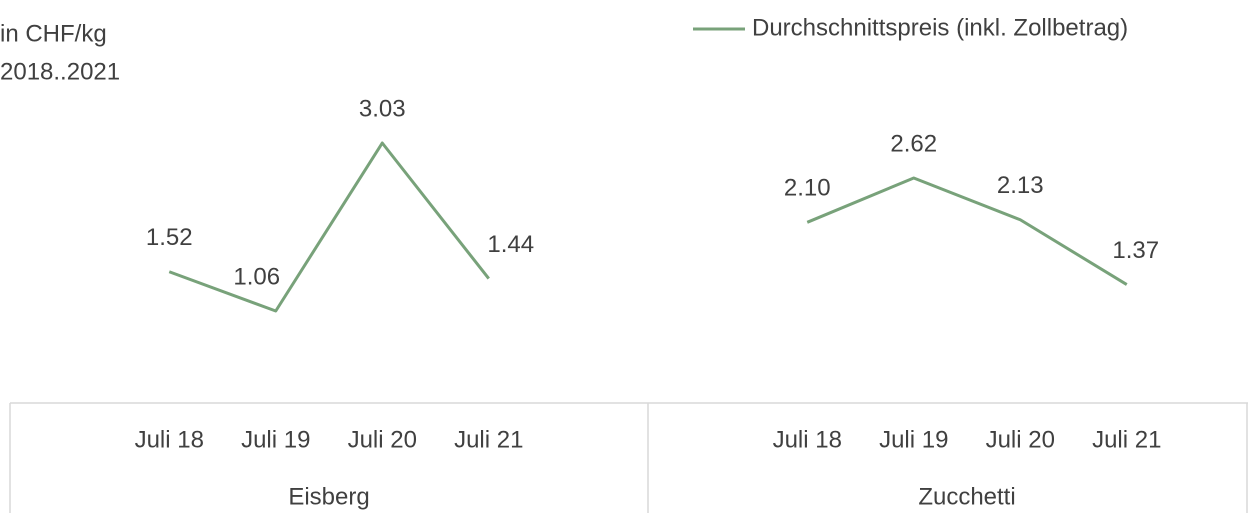  Describe the element at coordinates (60, 71) in the screenshot. I see `subtitle: 2018..2021` at that location.